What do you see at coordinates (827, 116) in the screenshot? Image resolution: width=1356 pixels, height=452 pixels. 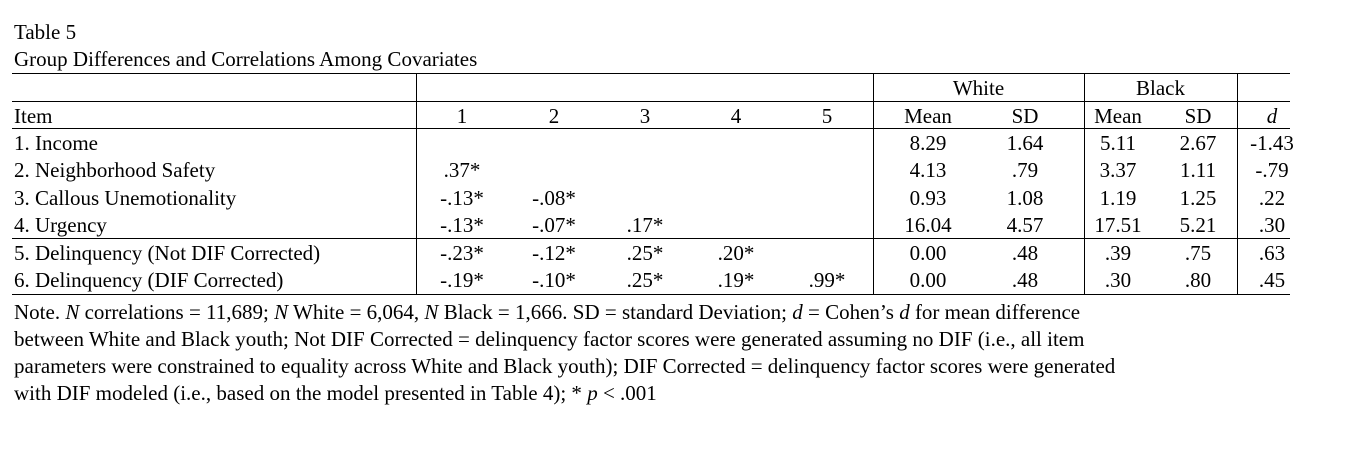 I see `column-header-5: 5` at bounding box center [827, 116].